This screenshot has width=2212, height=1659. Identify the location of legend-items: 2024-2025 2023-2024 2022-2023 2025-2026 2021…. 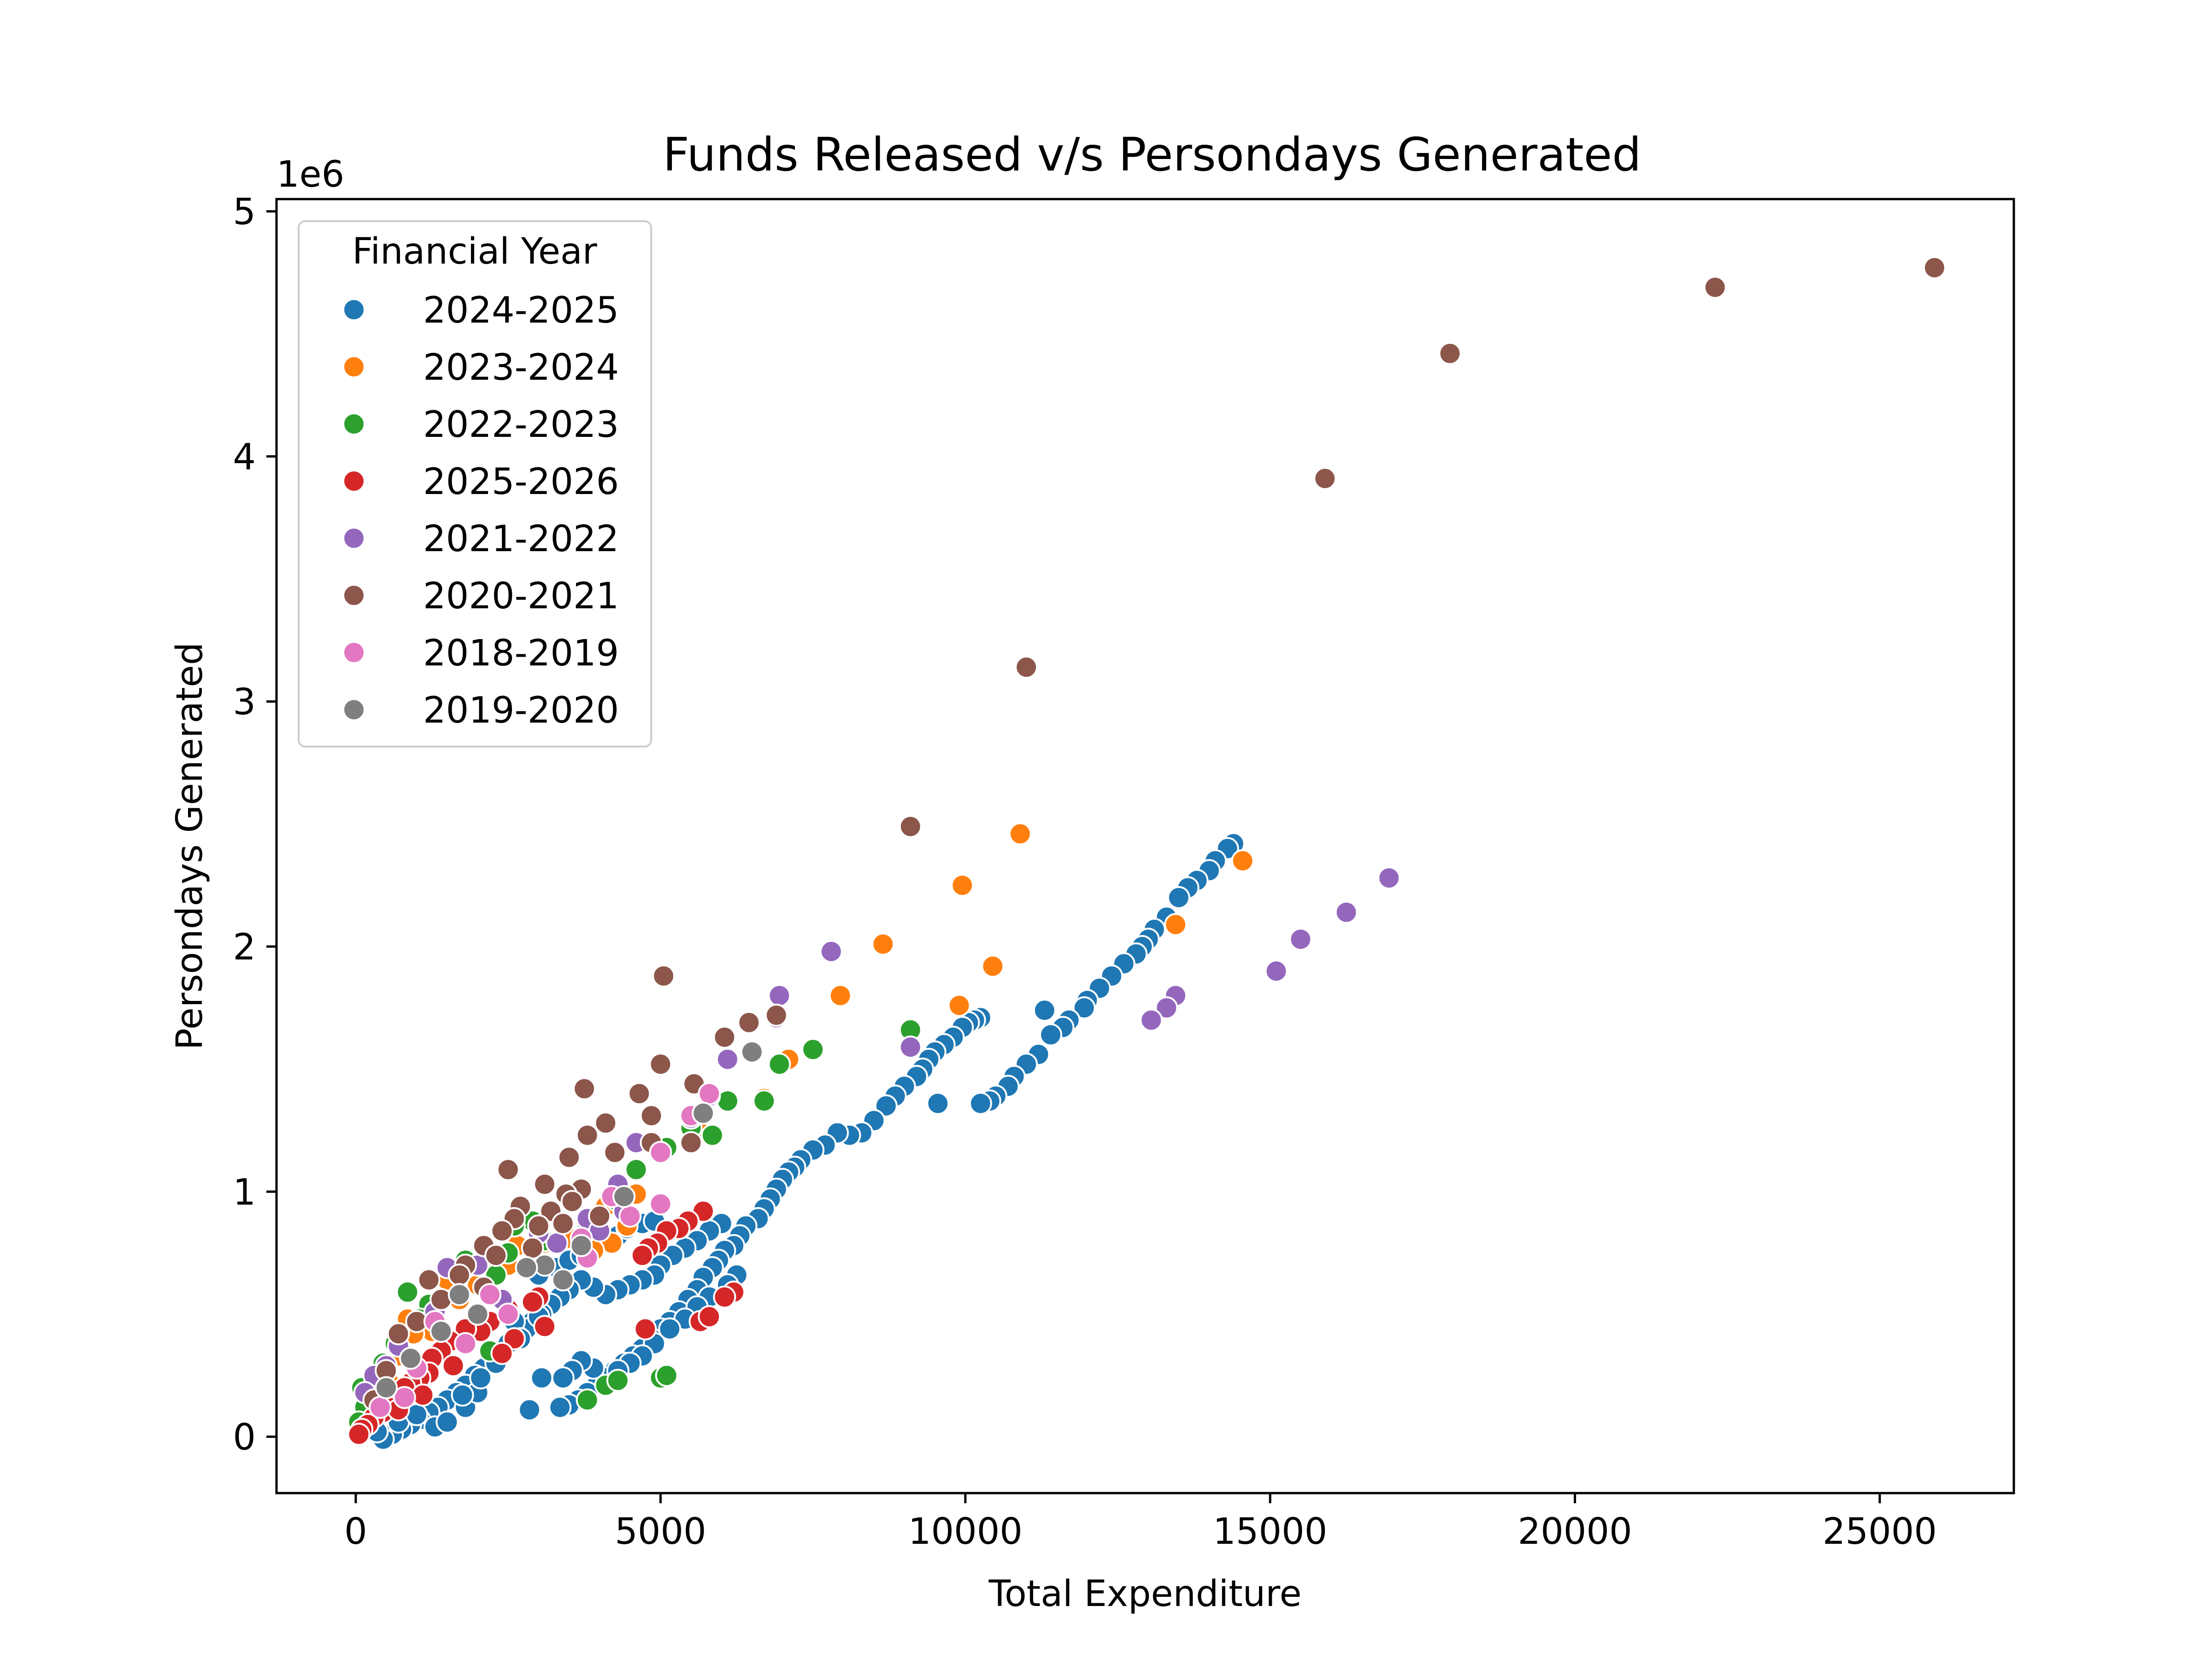
(480, 510).